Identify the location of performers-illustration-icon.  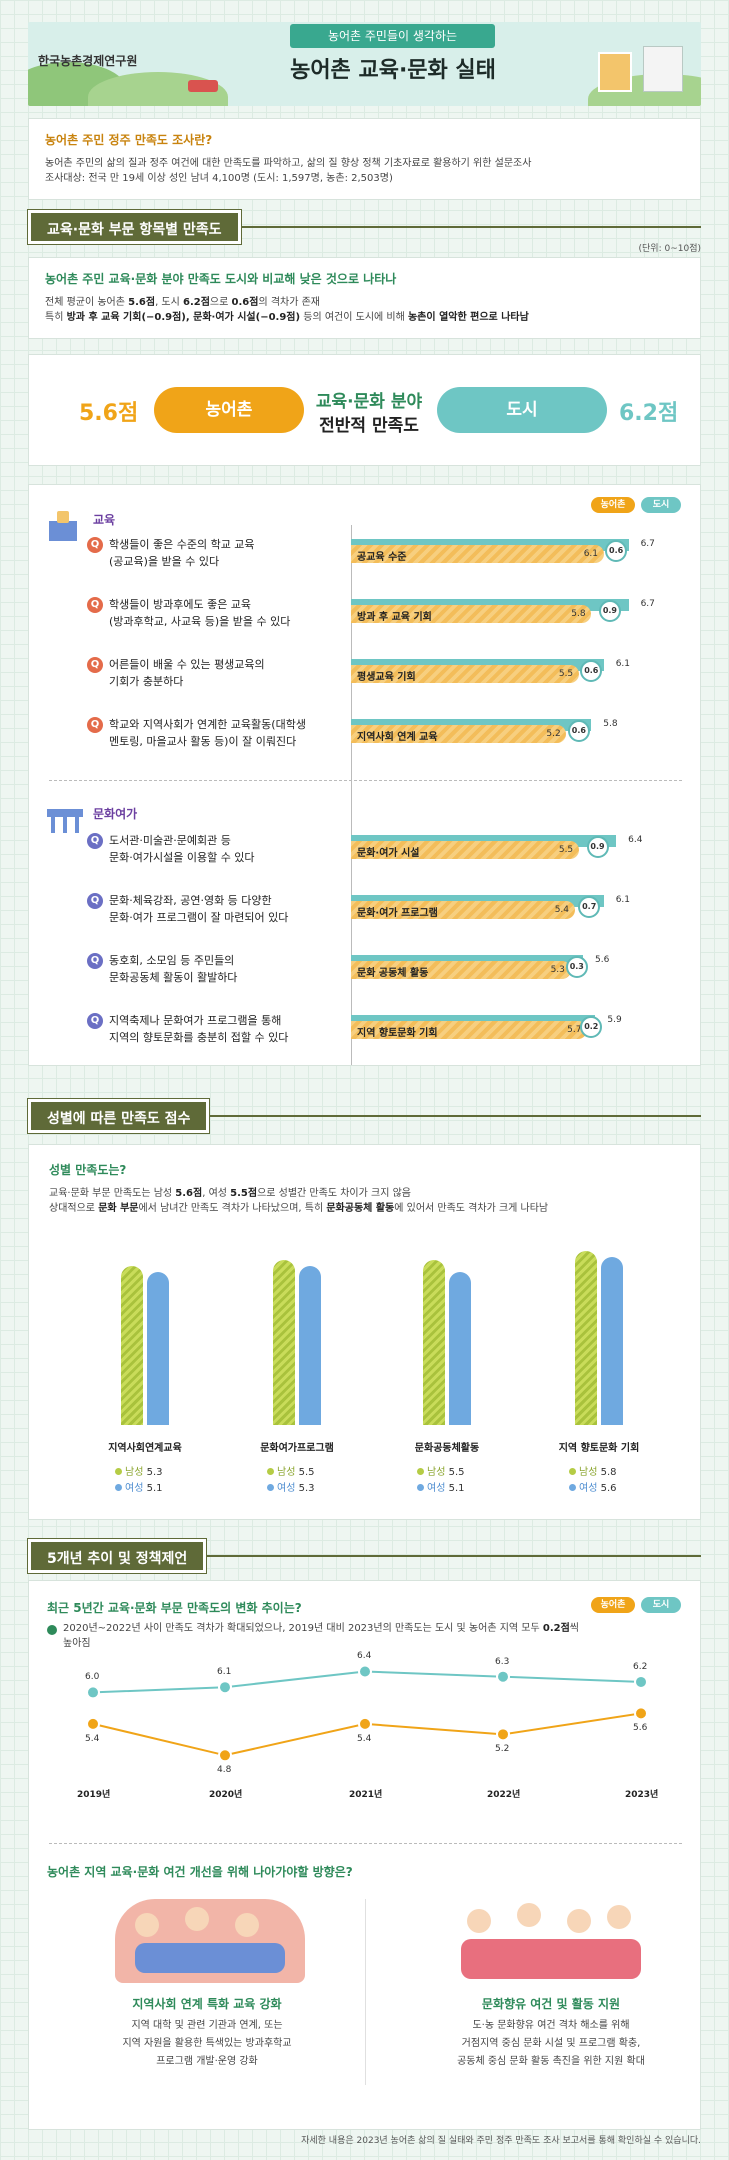
(552, 1941).